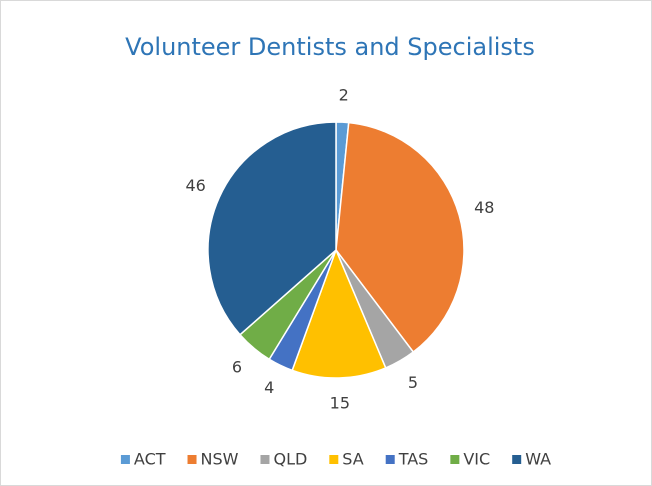  What do you see at coordinates (484, 207) in the screenshot?
I see `data-label: 48` at bounding box center [484, 207].